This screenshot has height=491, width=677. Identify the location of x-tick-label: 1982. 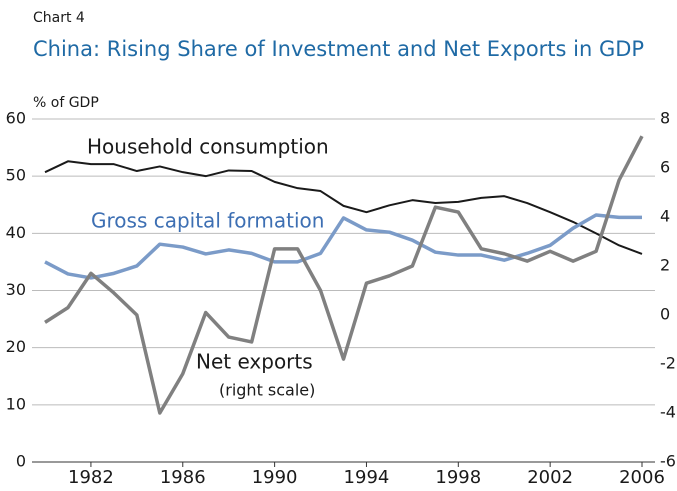
(91, 477).